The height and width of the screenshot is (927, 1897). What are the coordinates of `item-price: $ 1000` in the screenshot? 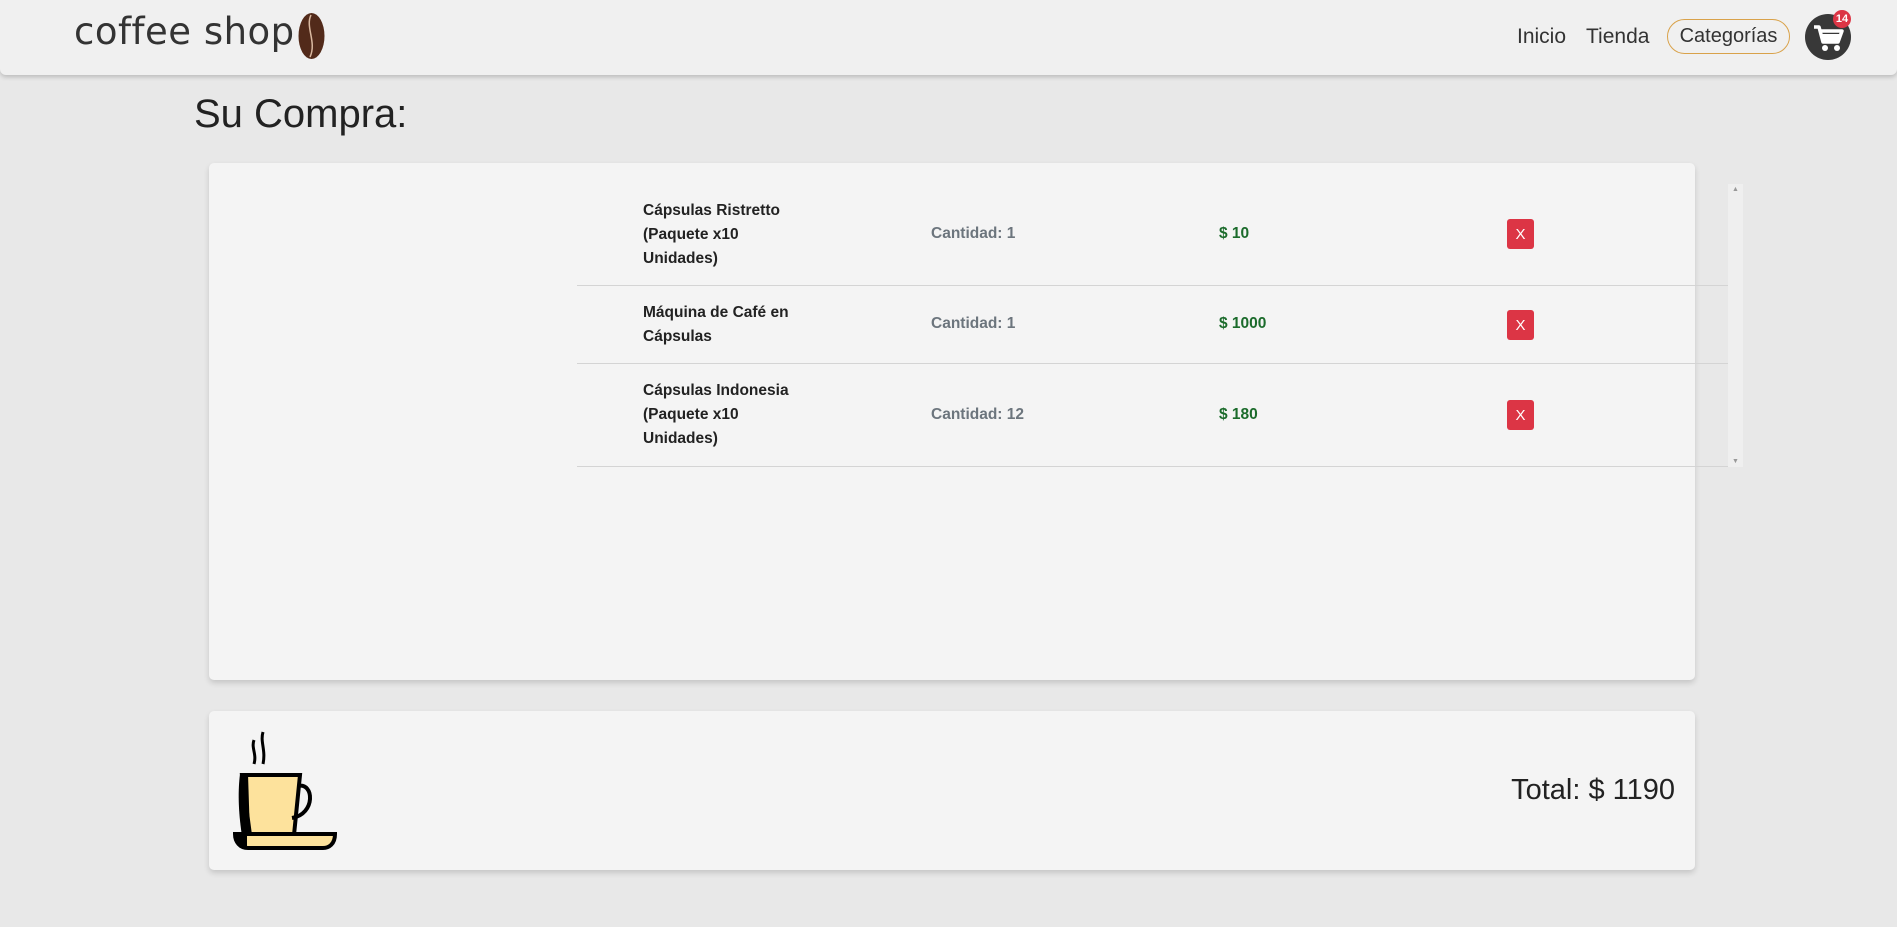 It's located at (1243, 323).